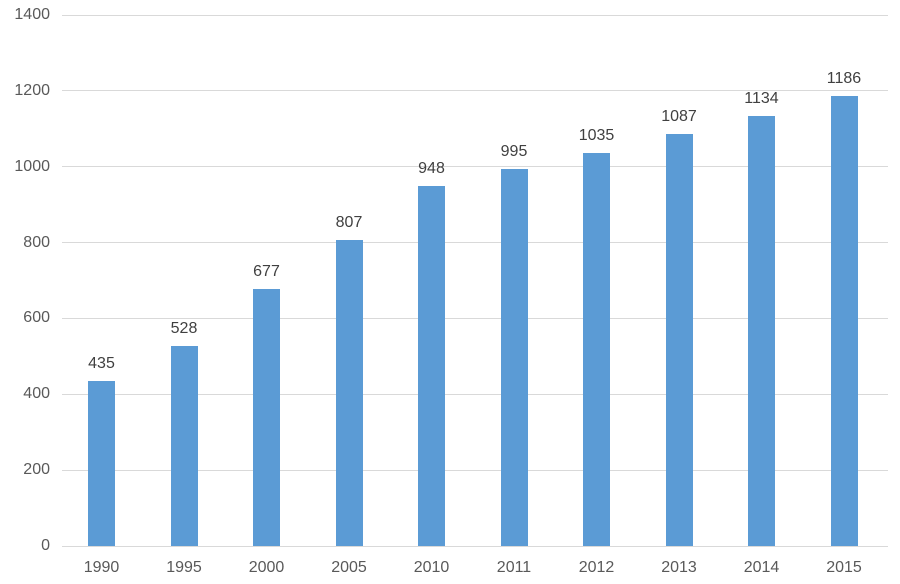  I want to click on bar-2012, so click(596, 349).